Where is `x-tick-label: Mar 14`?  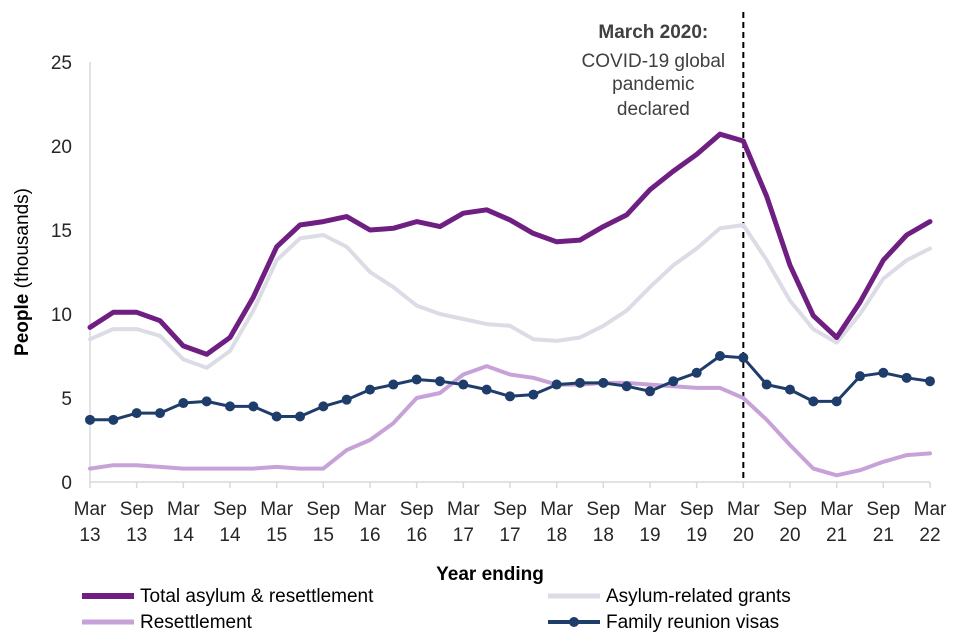
x-tick-label: Mar 14 is located at coordinates (183, 522).